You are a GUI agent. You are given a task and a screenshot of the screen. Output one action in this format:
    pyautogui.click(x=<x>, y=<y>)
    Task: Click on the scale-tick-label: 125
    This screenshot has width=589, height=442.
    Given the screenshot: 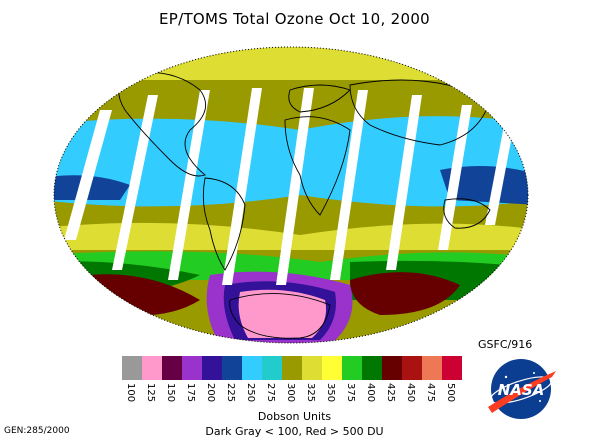 What is the action you would take?
    pyautogui.click(x=150, y=393)
    